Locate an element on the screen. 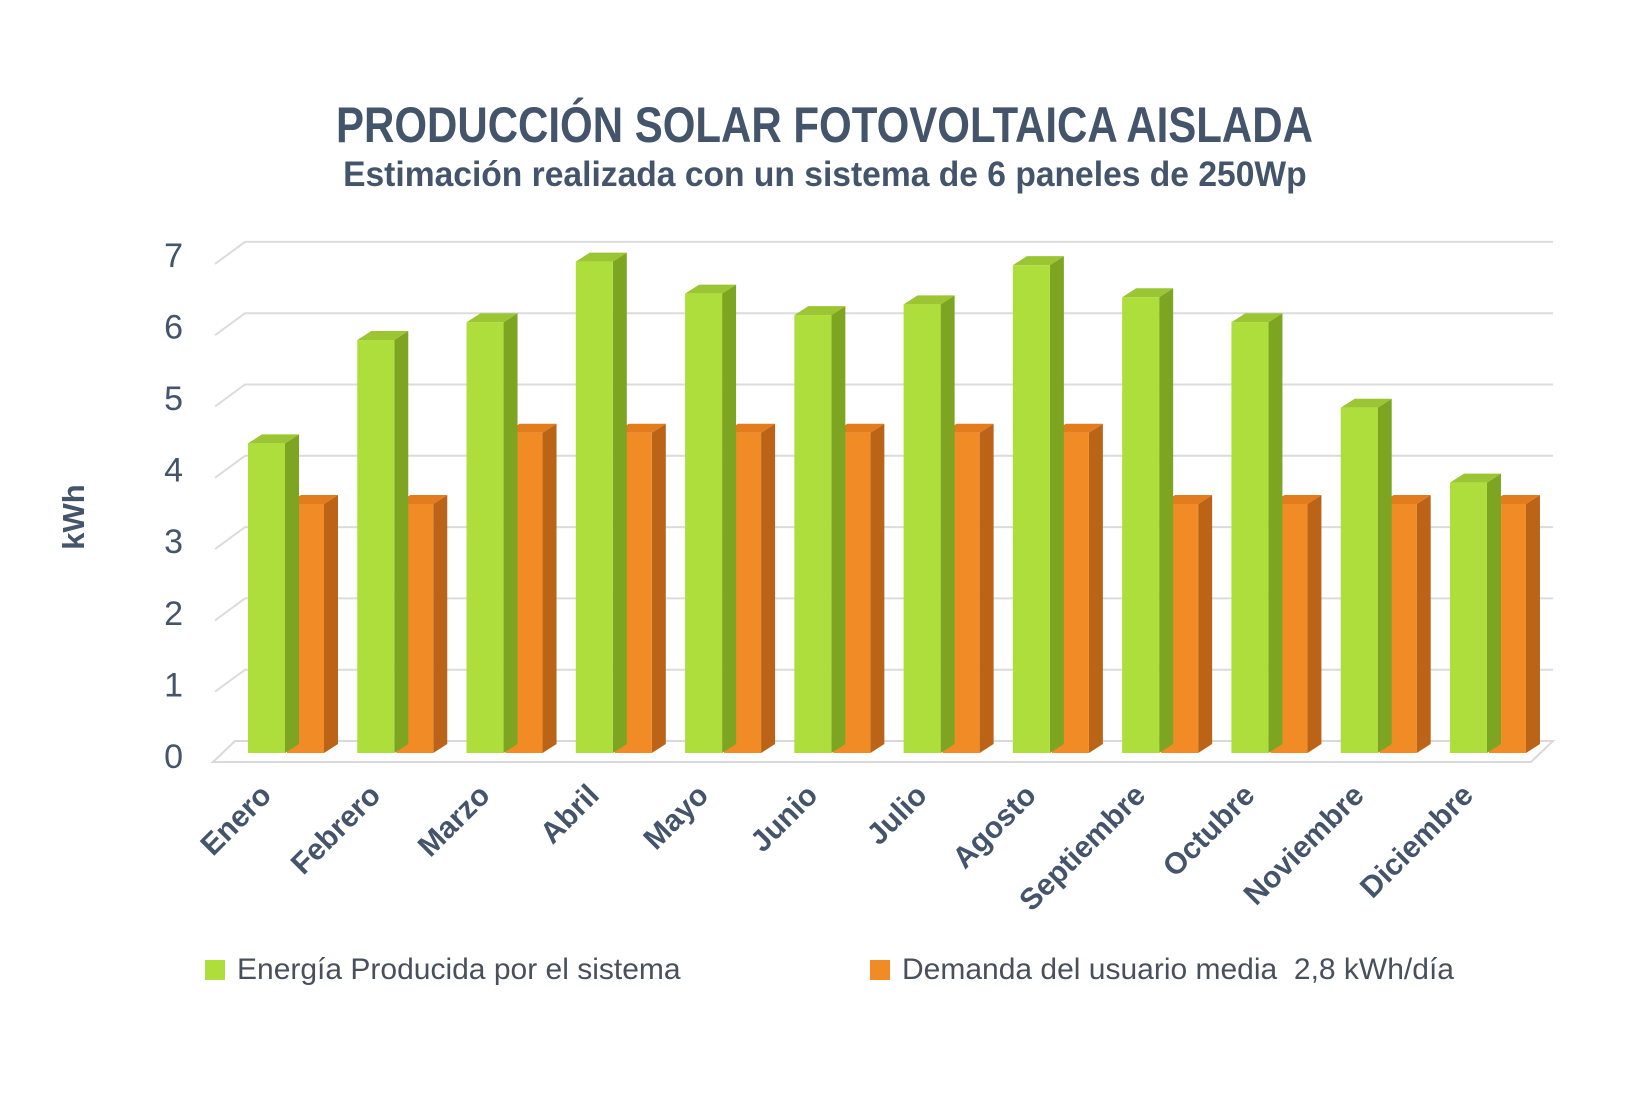 The image size is (1649, 1105). bar-group-octubre is located at coordinates (1276, 533).